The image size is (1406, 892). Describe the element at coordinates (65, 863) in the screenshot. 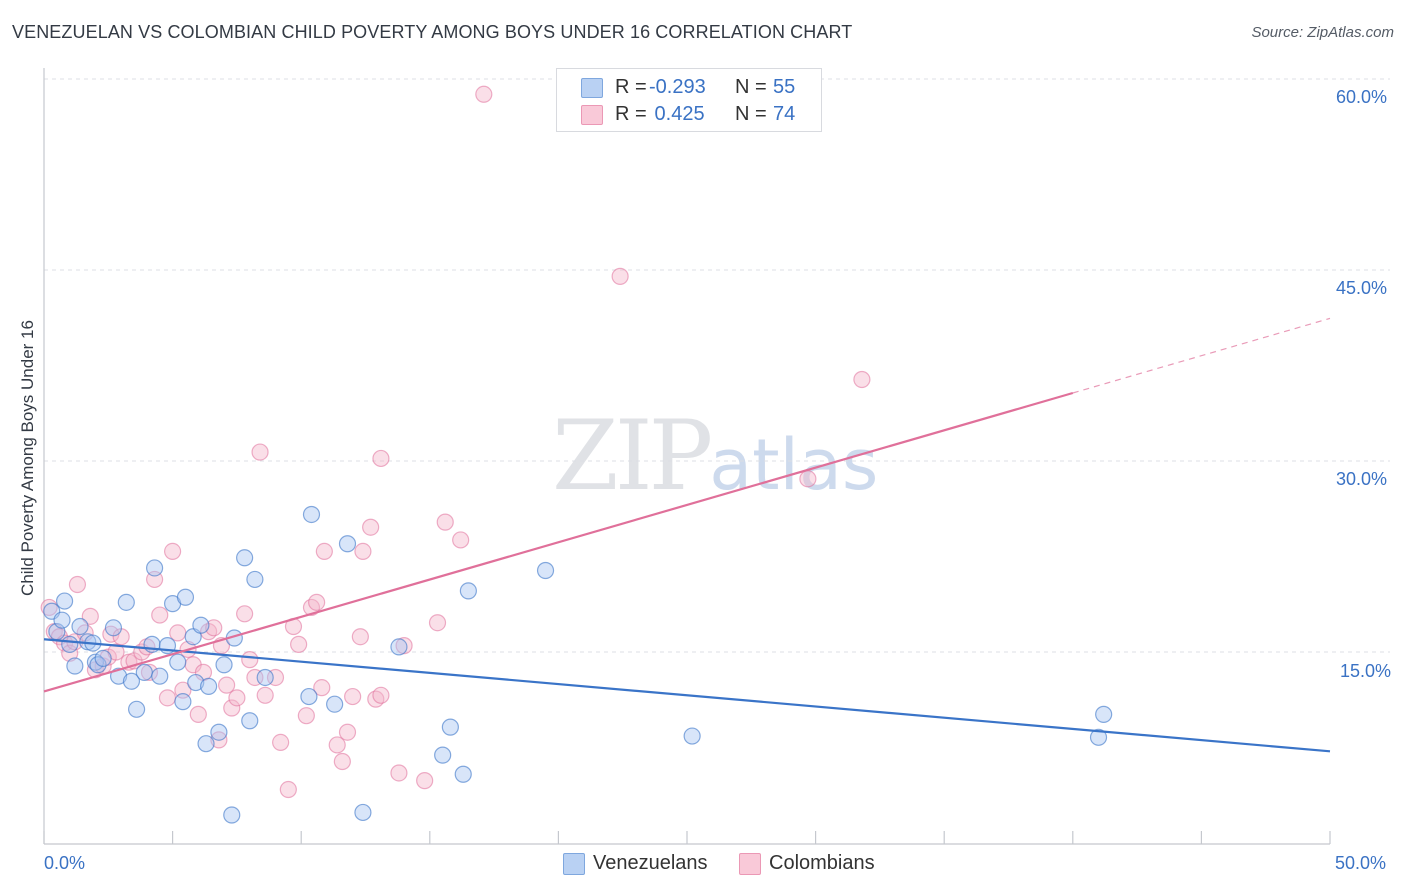

I see `x-tick-label-min: 0.0%` at that location.